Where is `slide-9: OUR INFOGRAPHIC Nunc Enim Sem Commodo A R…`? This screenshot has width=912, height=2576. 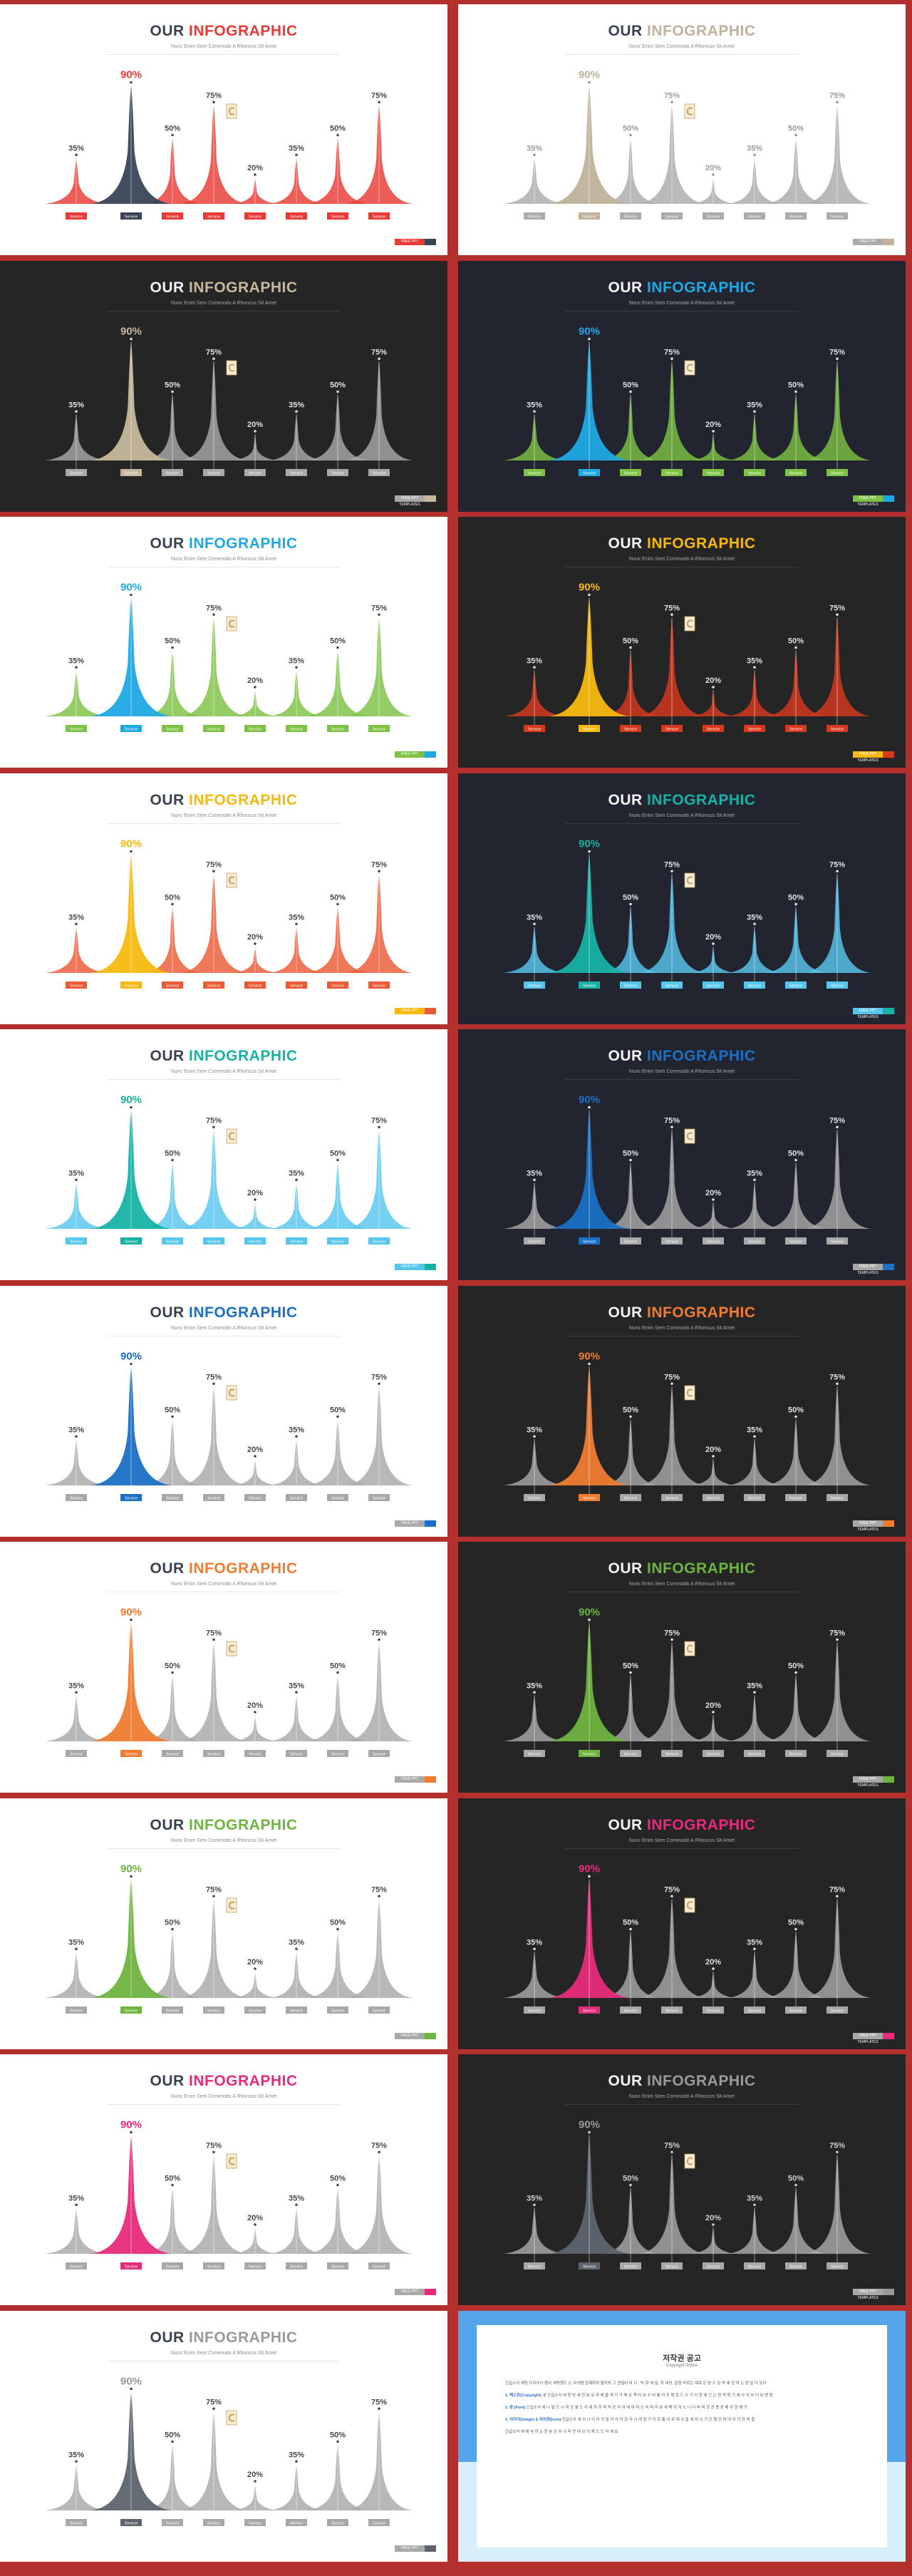 slide-9: OUR INFOGRAPHIC Nunc Enim Sem Commodo A R… is located at coordinates (223, 1154).